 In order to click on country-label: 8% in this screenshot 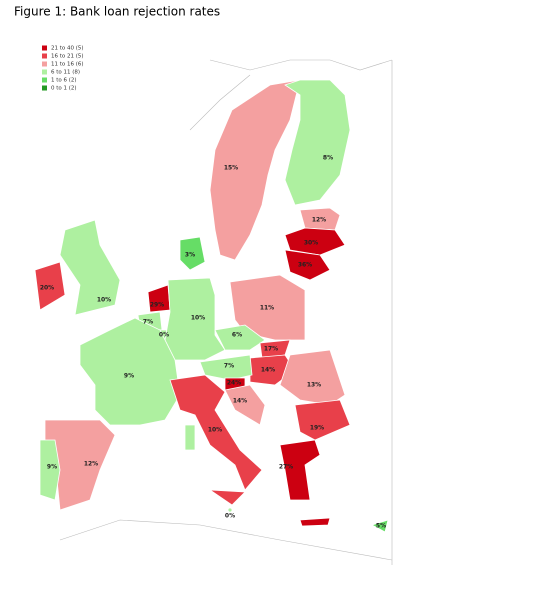, I will do `click(328, 158)`.